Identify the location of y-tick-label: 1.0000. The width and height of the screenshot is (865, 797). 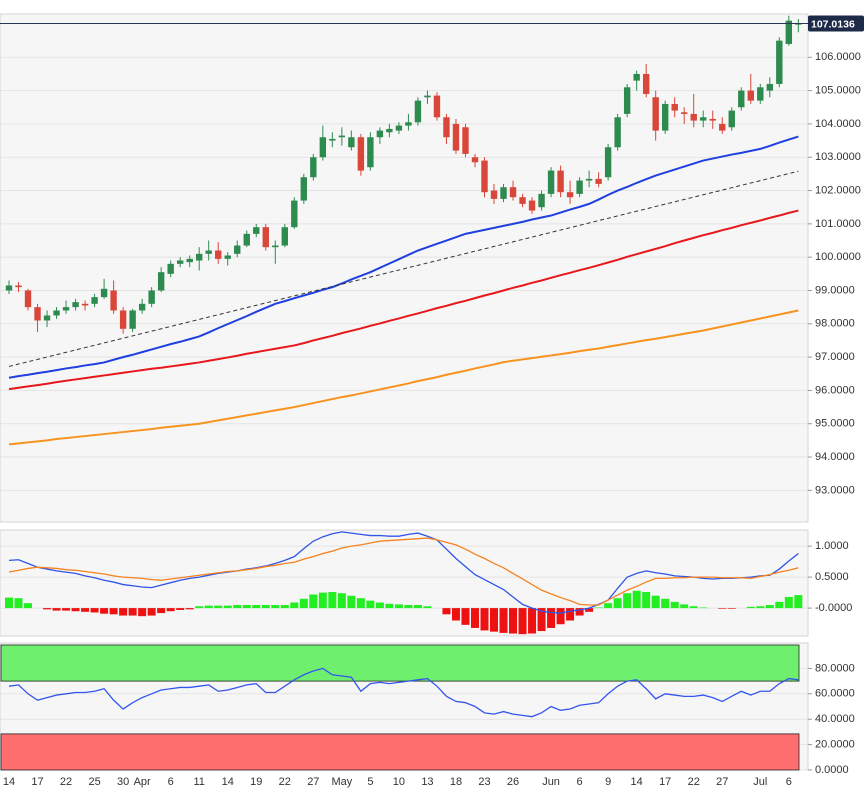
(832, 546).